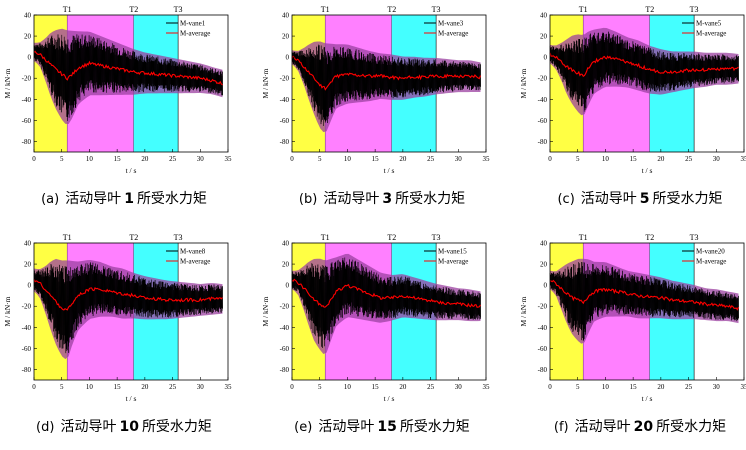  What do you see at coordinates (193, 252) in the screenshot?
I see `legend-raw-label: M-vane8` at bounding box center [193, 252].